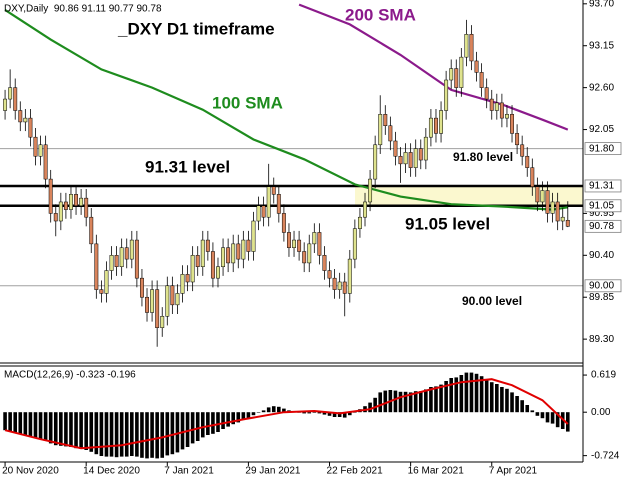 The image size is (640, 480). I want to click on y-tick-label: 93.15, so click(601, 45).